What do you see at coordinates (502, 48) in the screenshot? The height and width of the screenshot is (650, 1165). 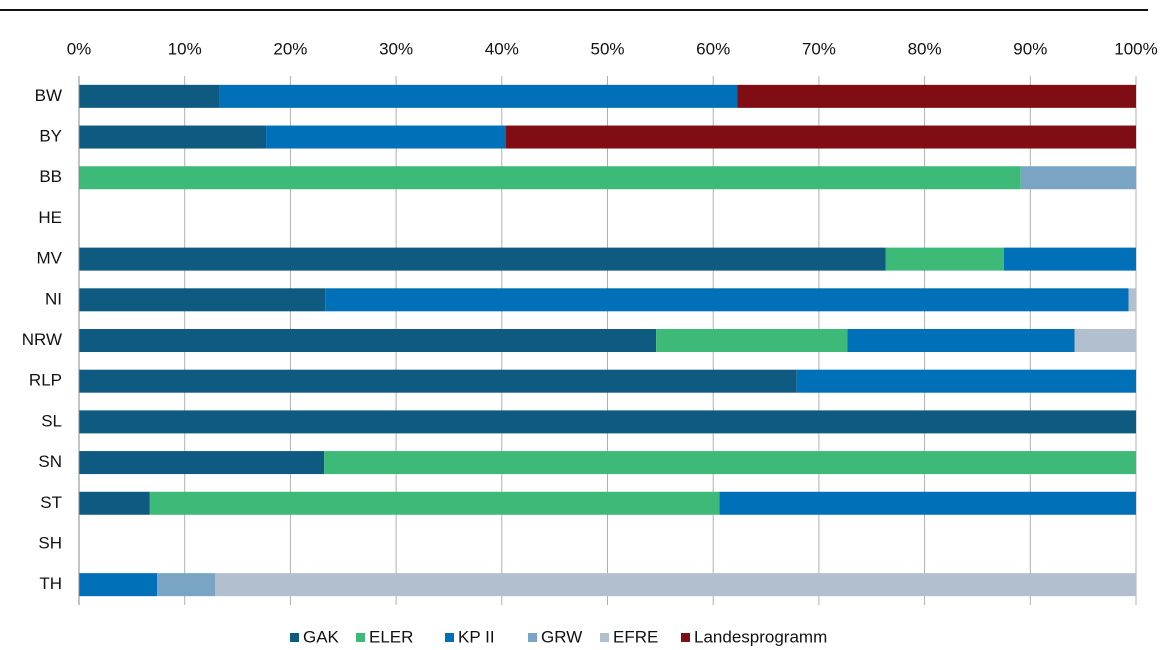 I see `x-tick-label: 40%` at bounding box center [502, 48].